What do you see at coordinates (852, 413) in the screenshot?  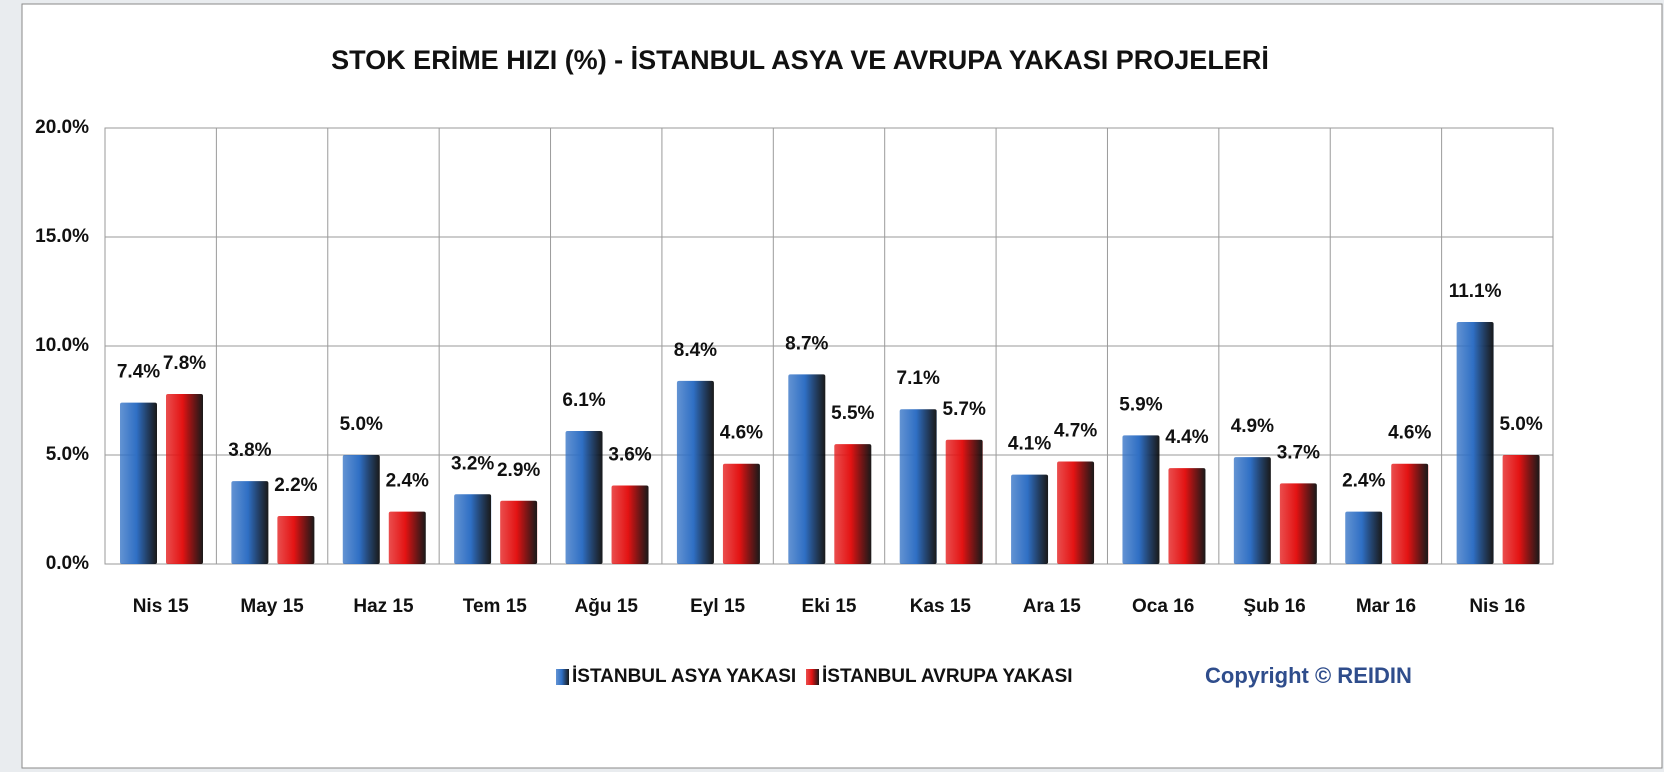 I see `value-label: 5.5%` at bounding box center [852, 413].